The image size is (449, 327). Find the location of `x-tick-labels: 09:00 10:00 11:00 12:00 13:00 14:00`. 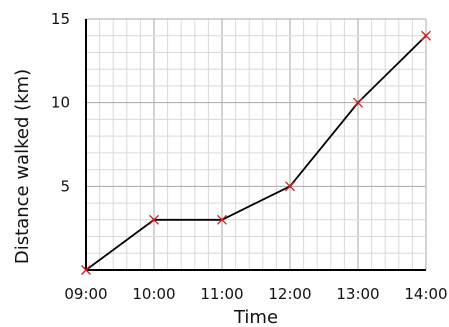

x-tick-labels: 09:00 10:00 11:00 12:00 13:00 14:00 is located at coordinates (255, 294).